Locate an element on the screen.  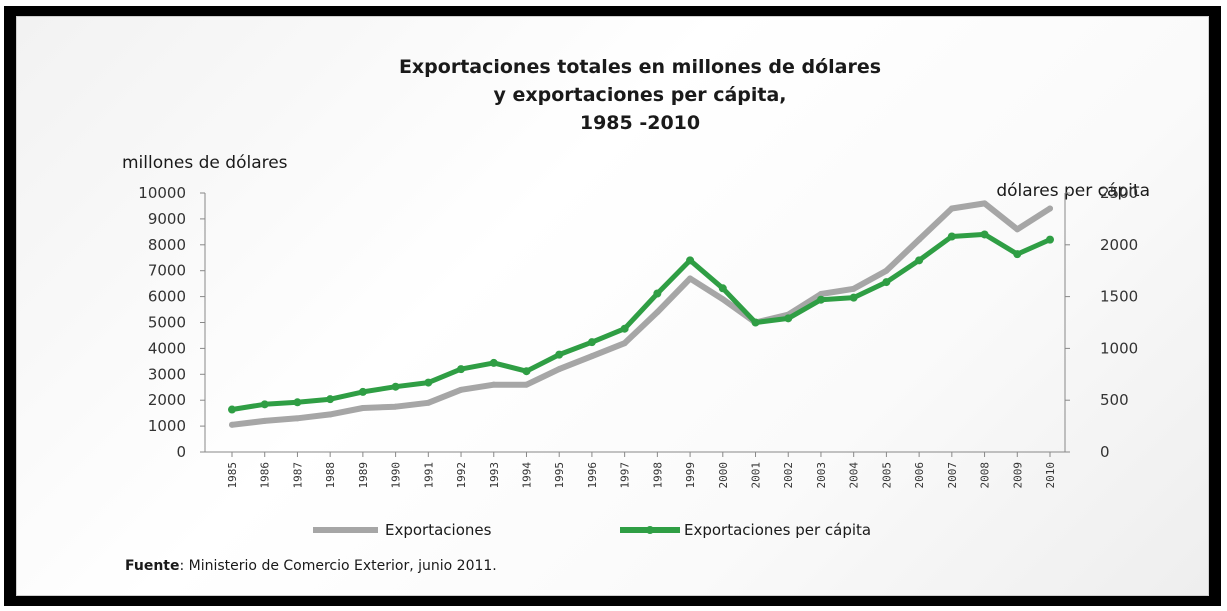
x-tick-label: 2005 is located at coordinates (886, 475).